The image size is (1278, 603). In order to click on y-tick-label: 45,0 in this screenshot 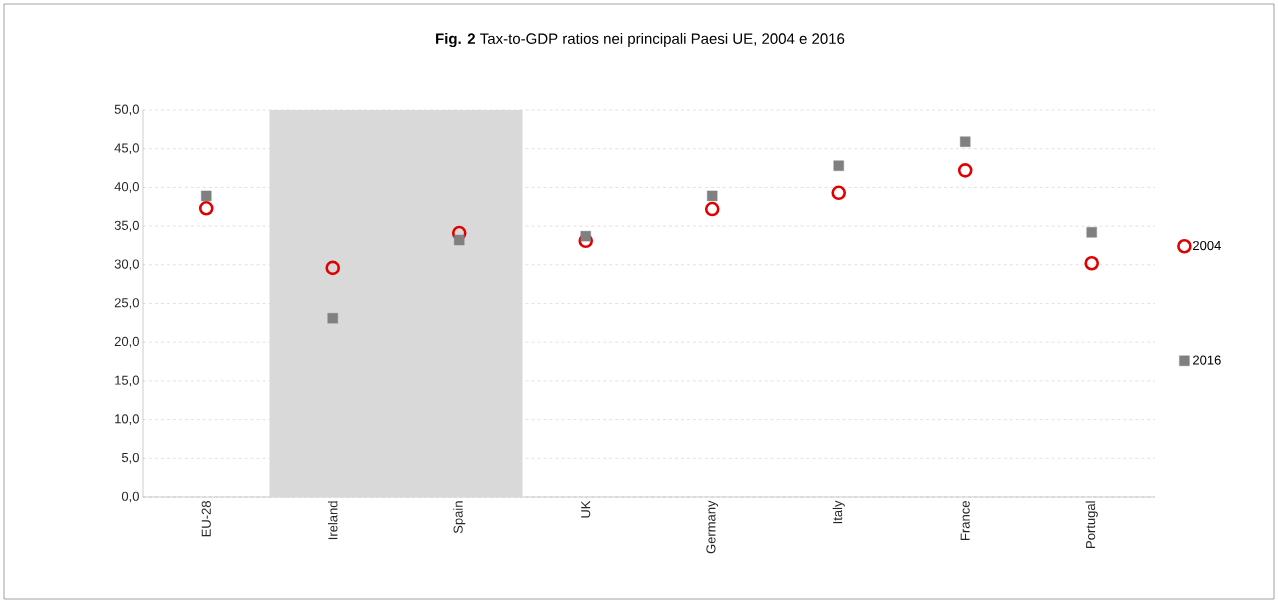, I will do `click(126, 149)`.